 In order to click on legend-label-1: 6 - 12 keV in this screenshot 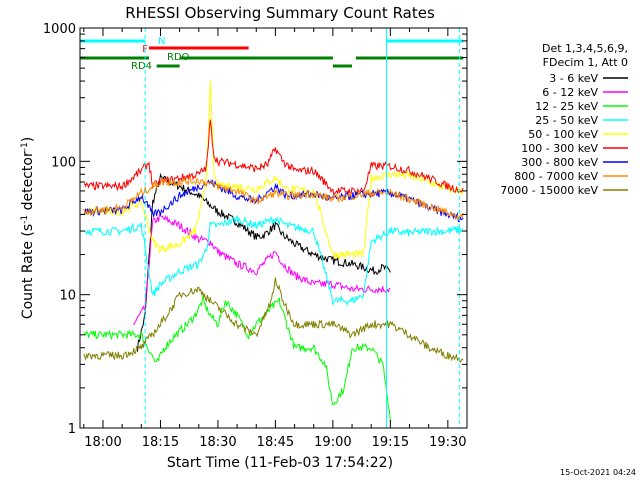, I will do `click(570, 92)`.